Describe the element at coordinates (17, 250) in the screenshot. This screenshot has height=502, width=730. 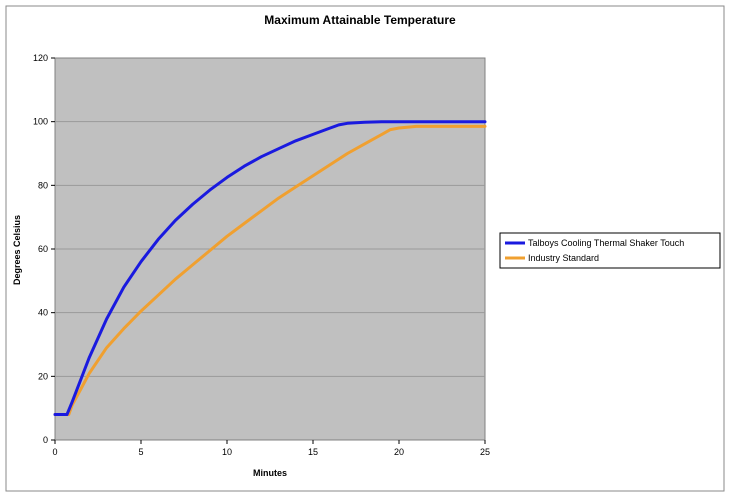
I see `y-axis-label: Degrees Celsius` at that location.